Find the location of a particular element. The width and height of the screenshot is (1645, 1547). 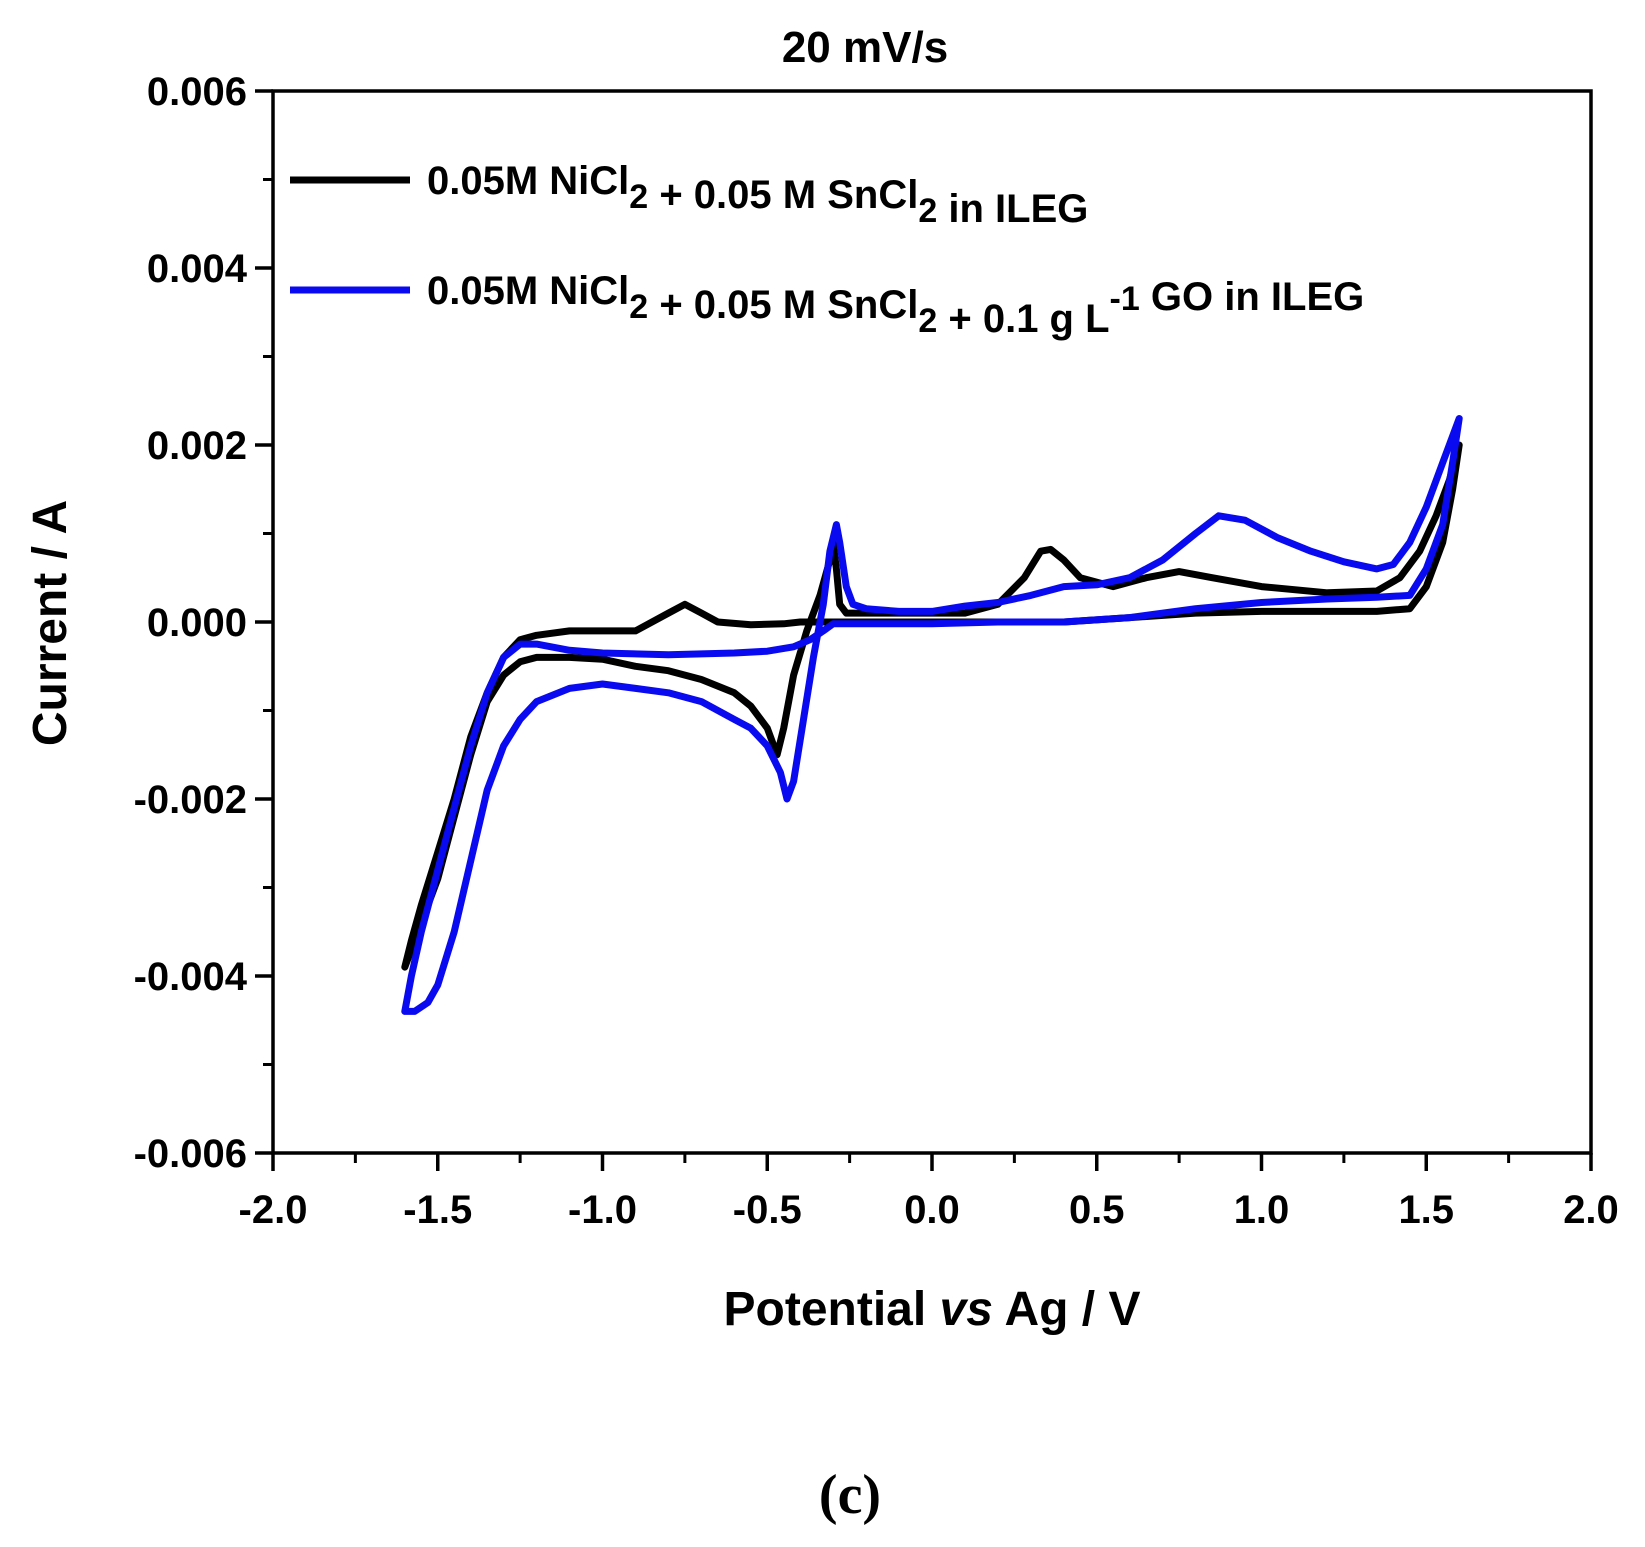

y-tick-label: 0.002 is located at coordinates (197, 446).